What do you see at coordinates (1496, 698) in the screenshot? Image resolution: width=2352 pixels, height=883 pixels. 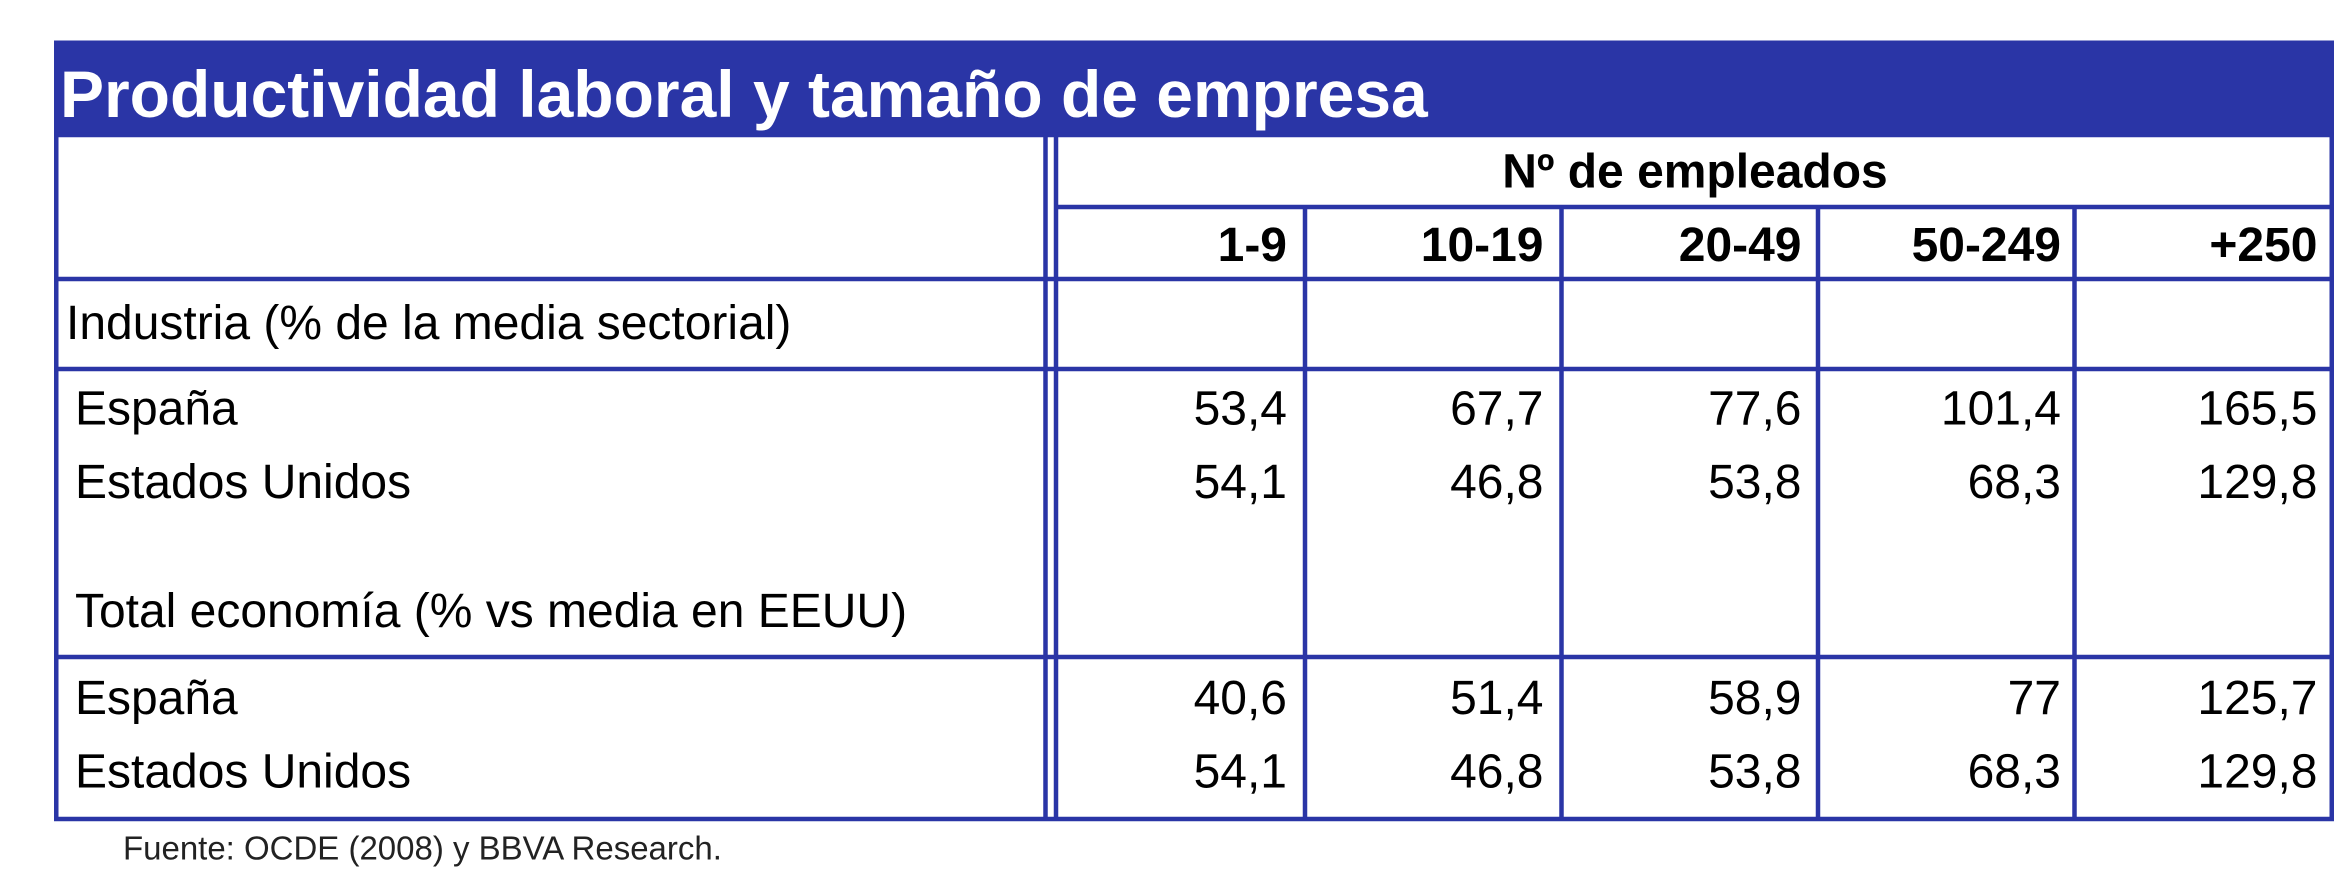 I see `cell-value: 51,4` at bounding box center [1496, 698].